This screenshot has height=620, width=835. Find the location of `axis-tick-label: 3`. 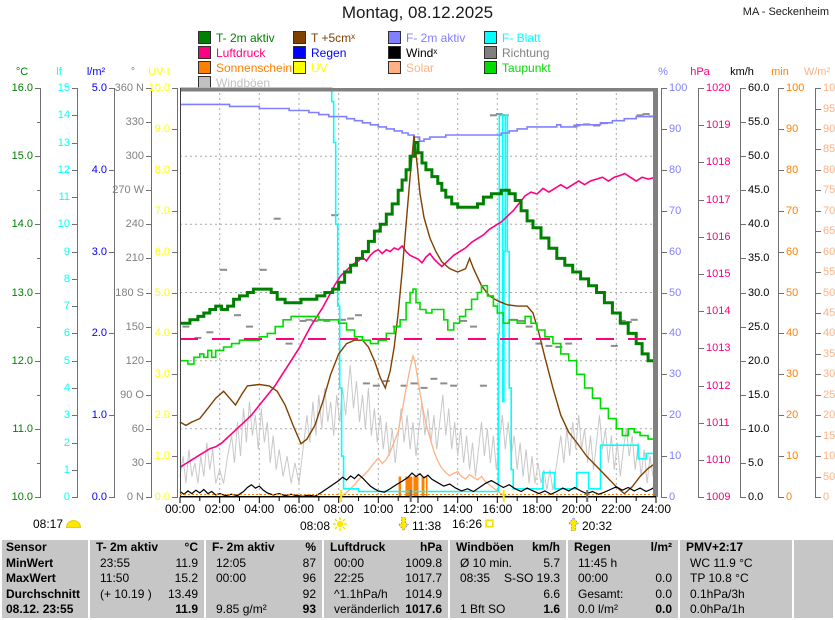

axis-tick-label: 3 is located at coordinates (66, 415).